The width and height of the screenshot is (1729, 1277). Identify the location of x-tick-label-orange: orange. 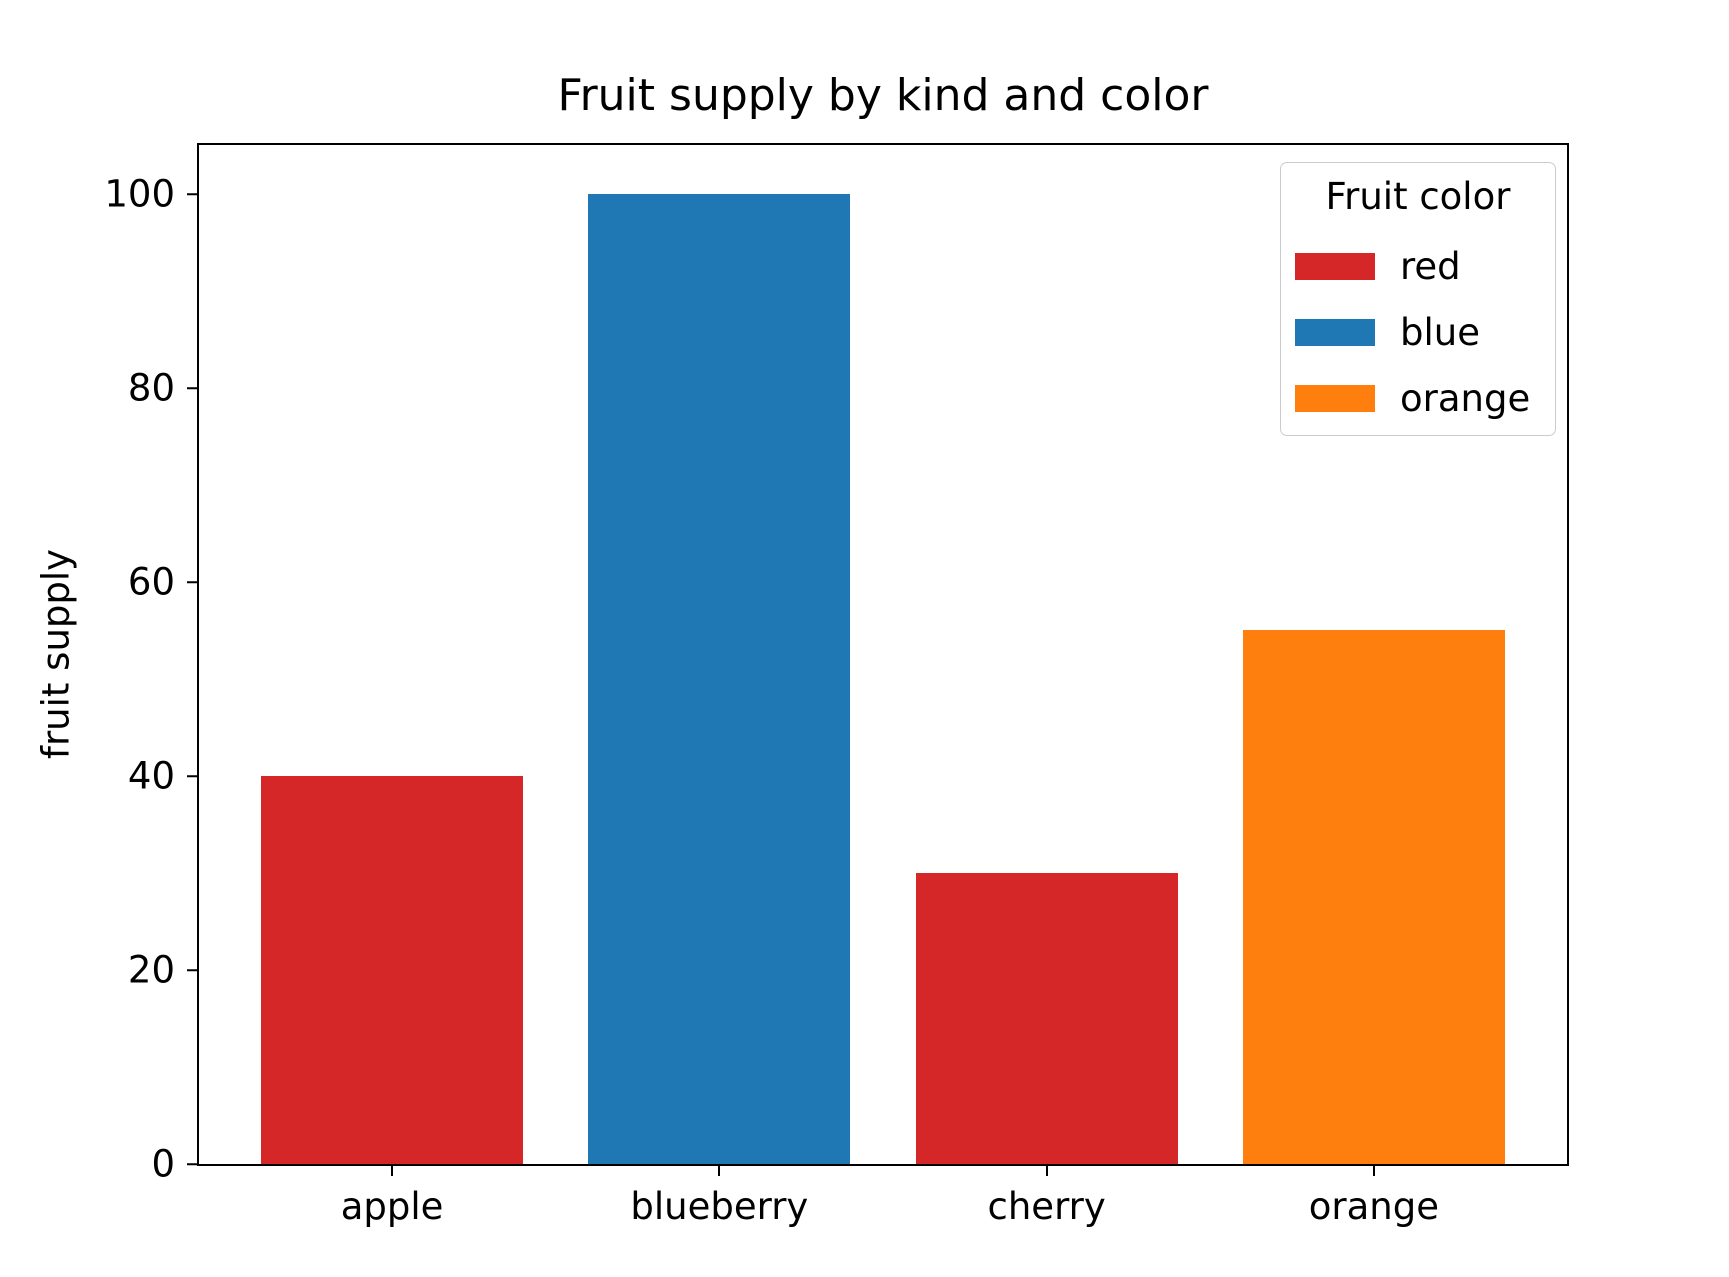
(1374, 1206).